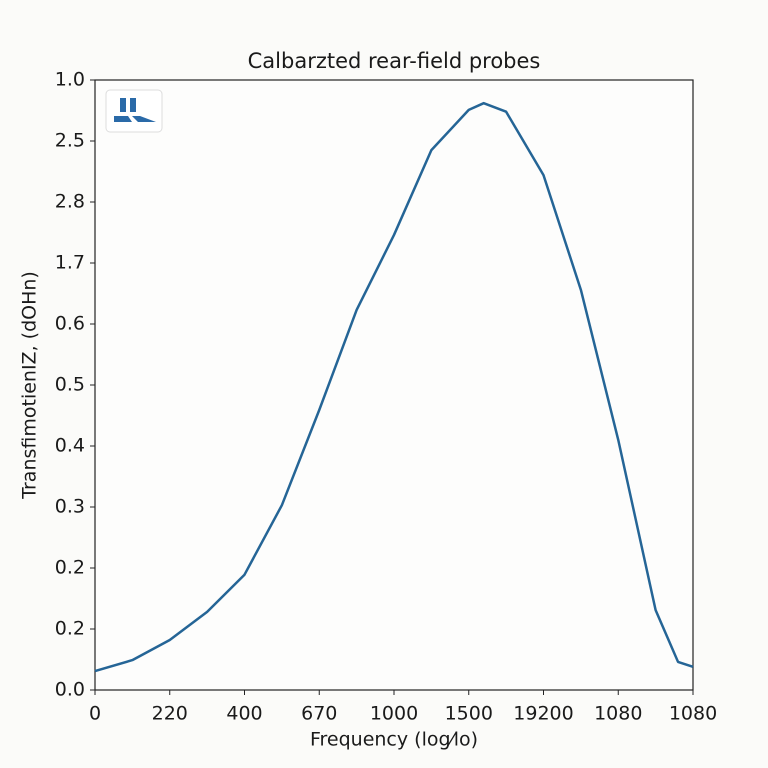 This screenshot has width=768, height=768. Describe the element at coordinates (70, 202) in the screenshot. I see `y-tick-label: 2.8` at that location.